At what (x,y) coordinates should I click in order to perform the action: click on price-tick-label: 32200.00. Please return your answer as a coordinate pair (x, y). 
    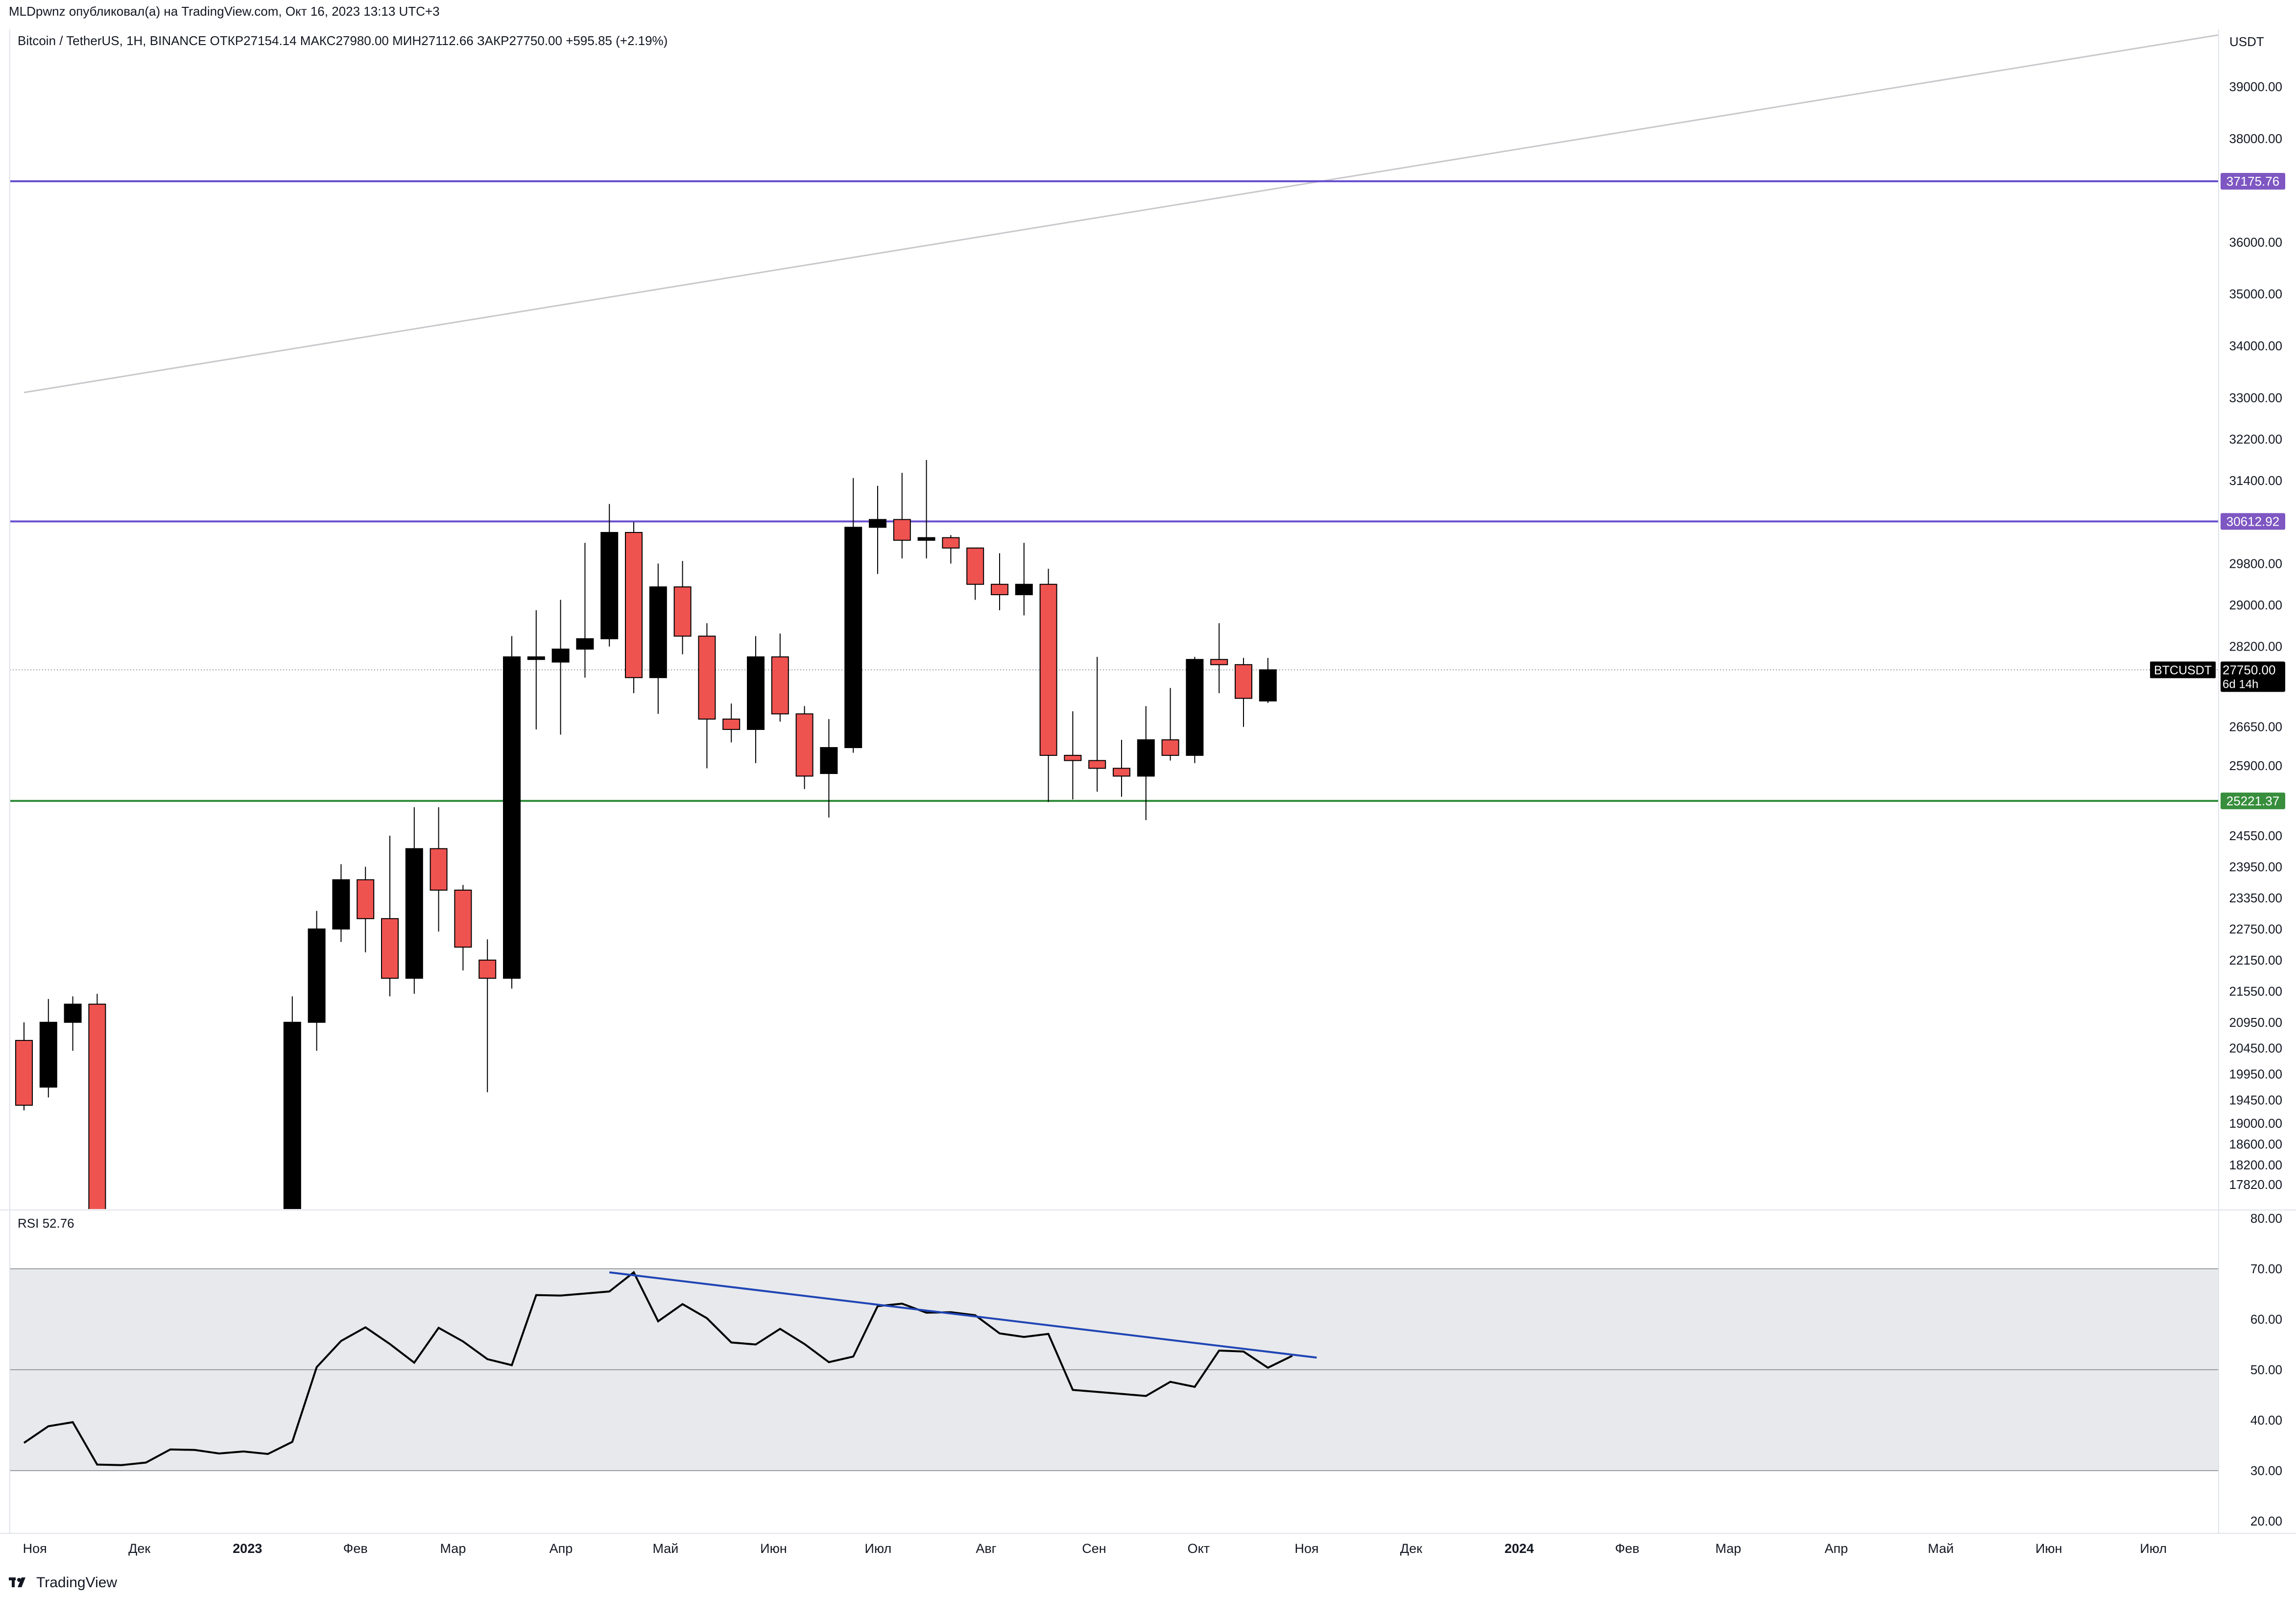
    Looking at the image, I should click on (2255, 439).